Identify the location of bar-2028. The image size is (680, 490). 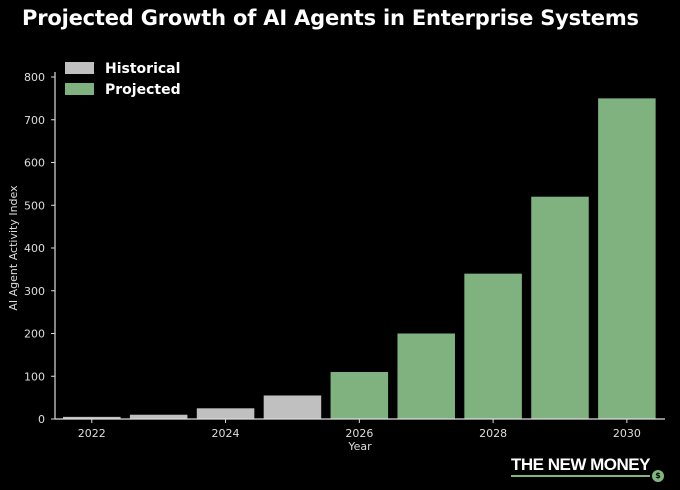
(493, 346).